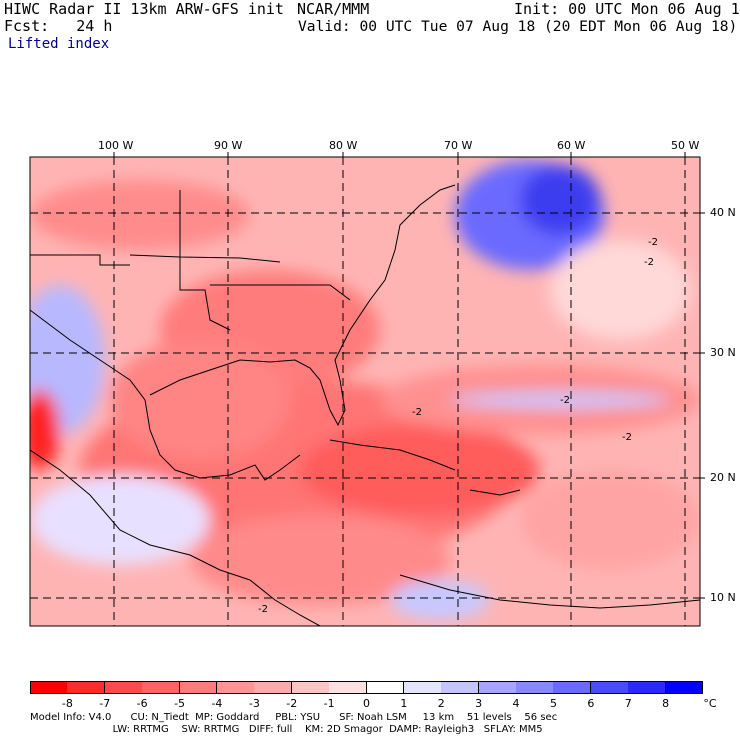 This screenshot has height=740, width=740. What do you see at coordinates (723, 477) in the screenshot?
I see `lat-label-20n: 20 N` at bounding box center [723, 477].